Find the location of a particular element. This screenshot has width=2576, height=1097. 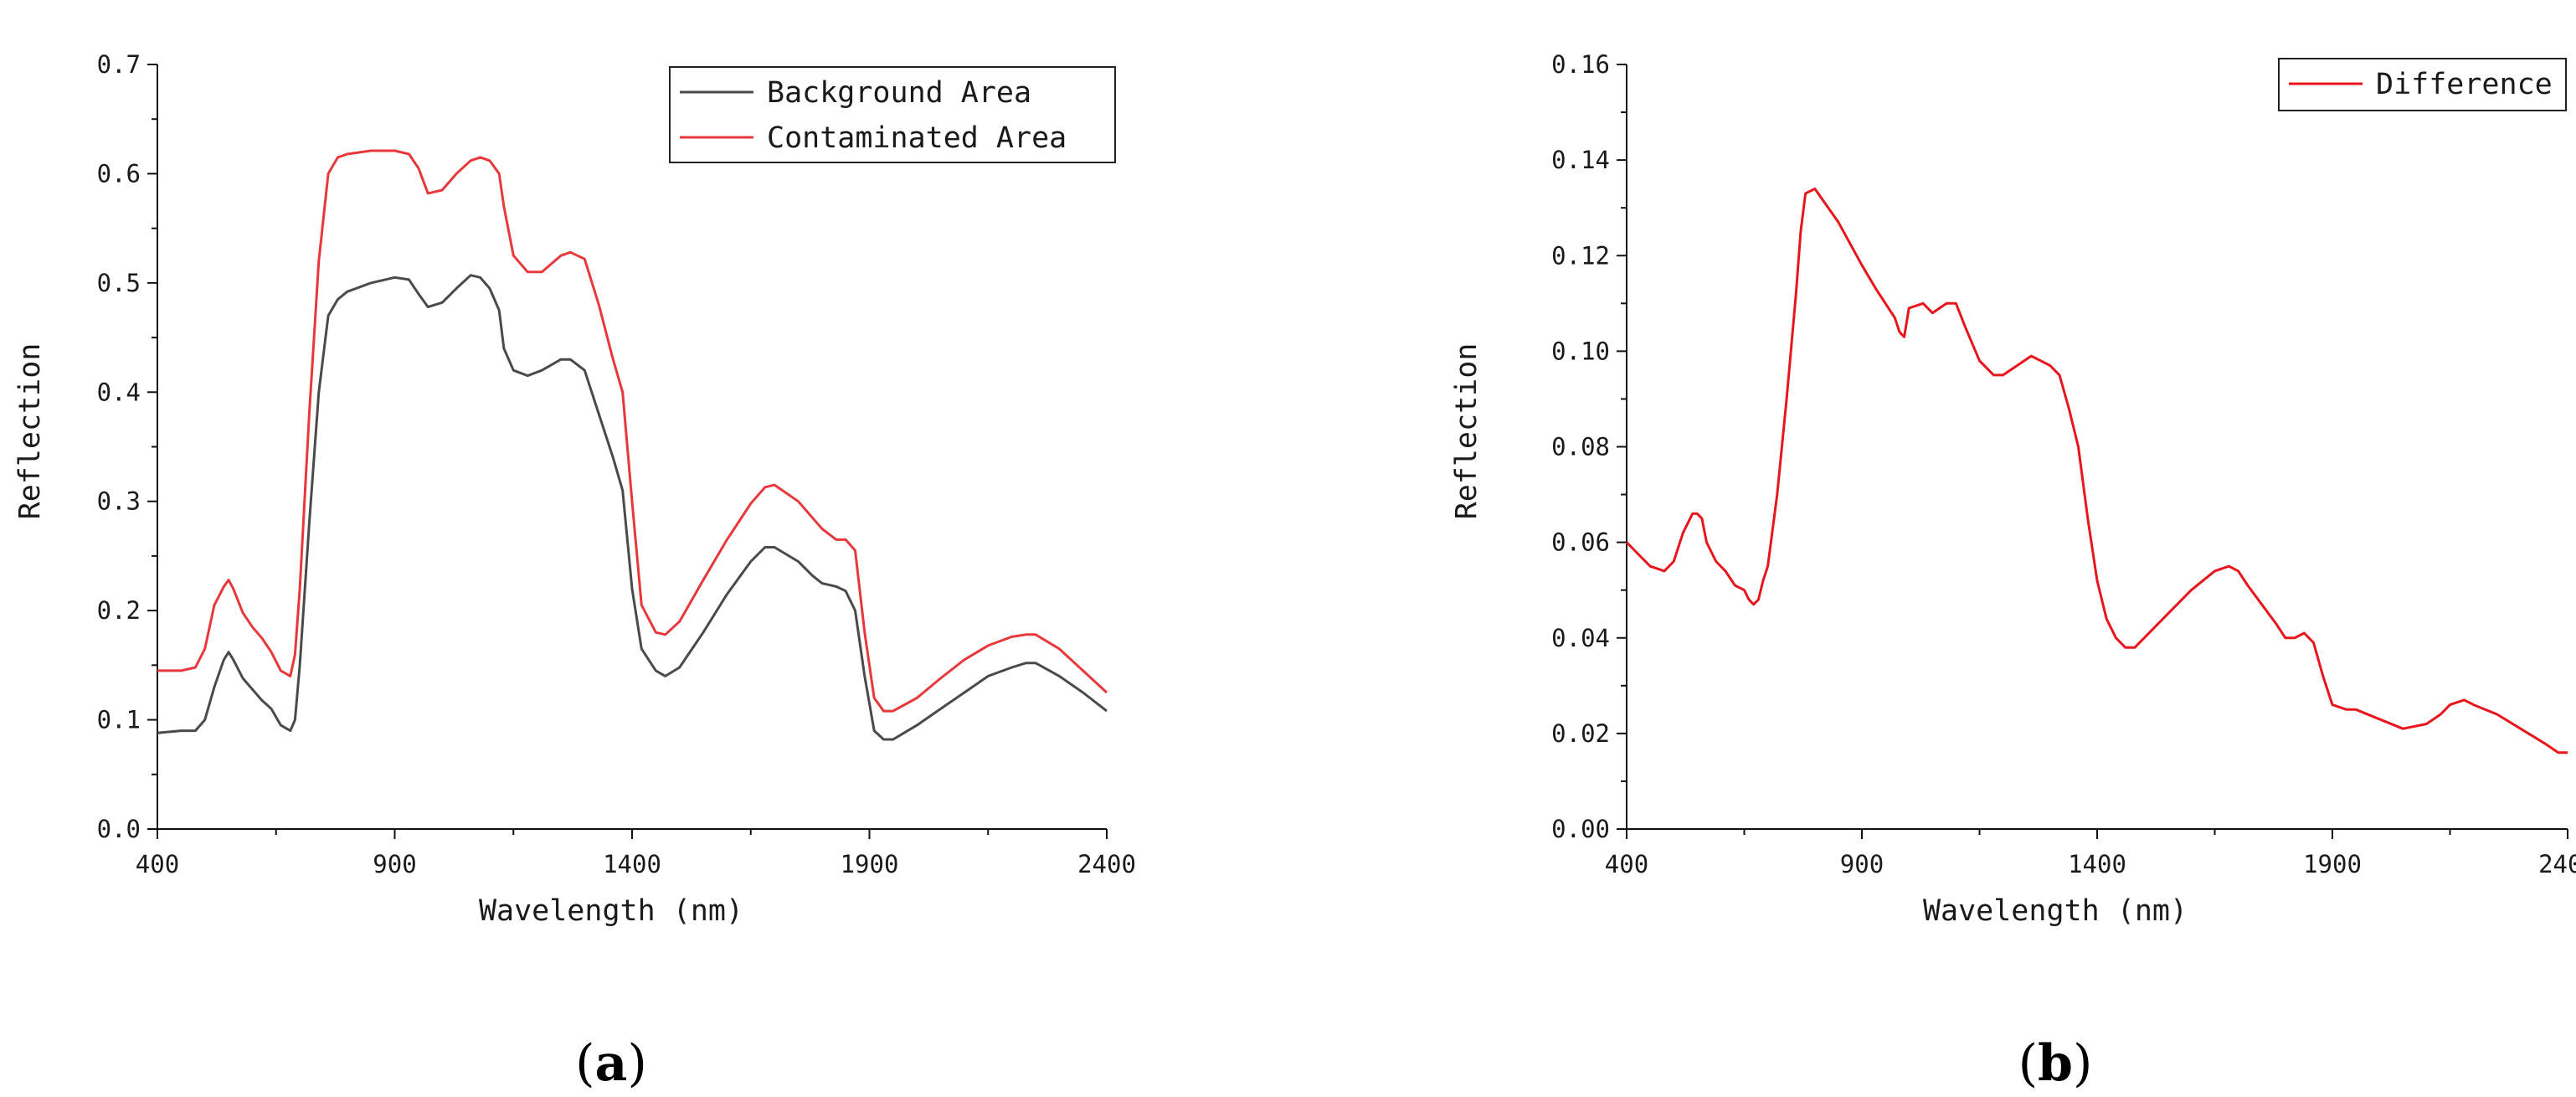

y-tick-label-b: 0.04 is located at coordinates (1580, 638).